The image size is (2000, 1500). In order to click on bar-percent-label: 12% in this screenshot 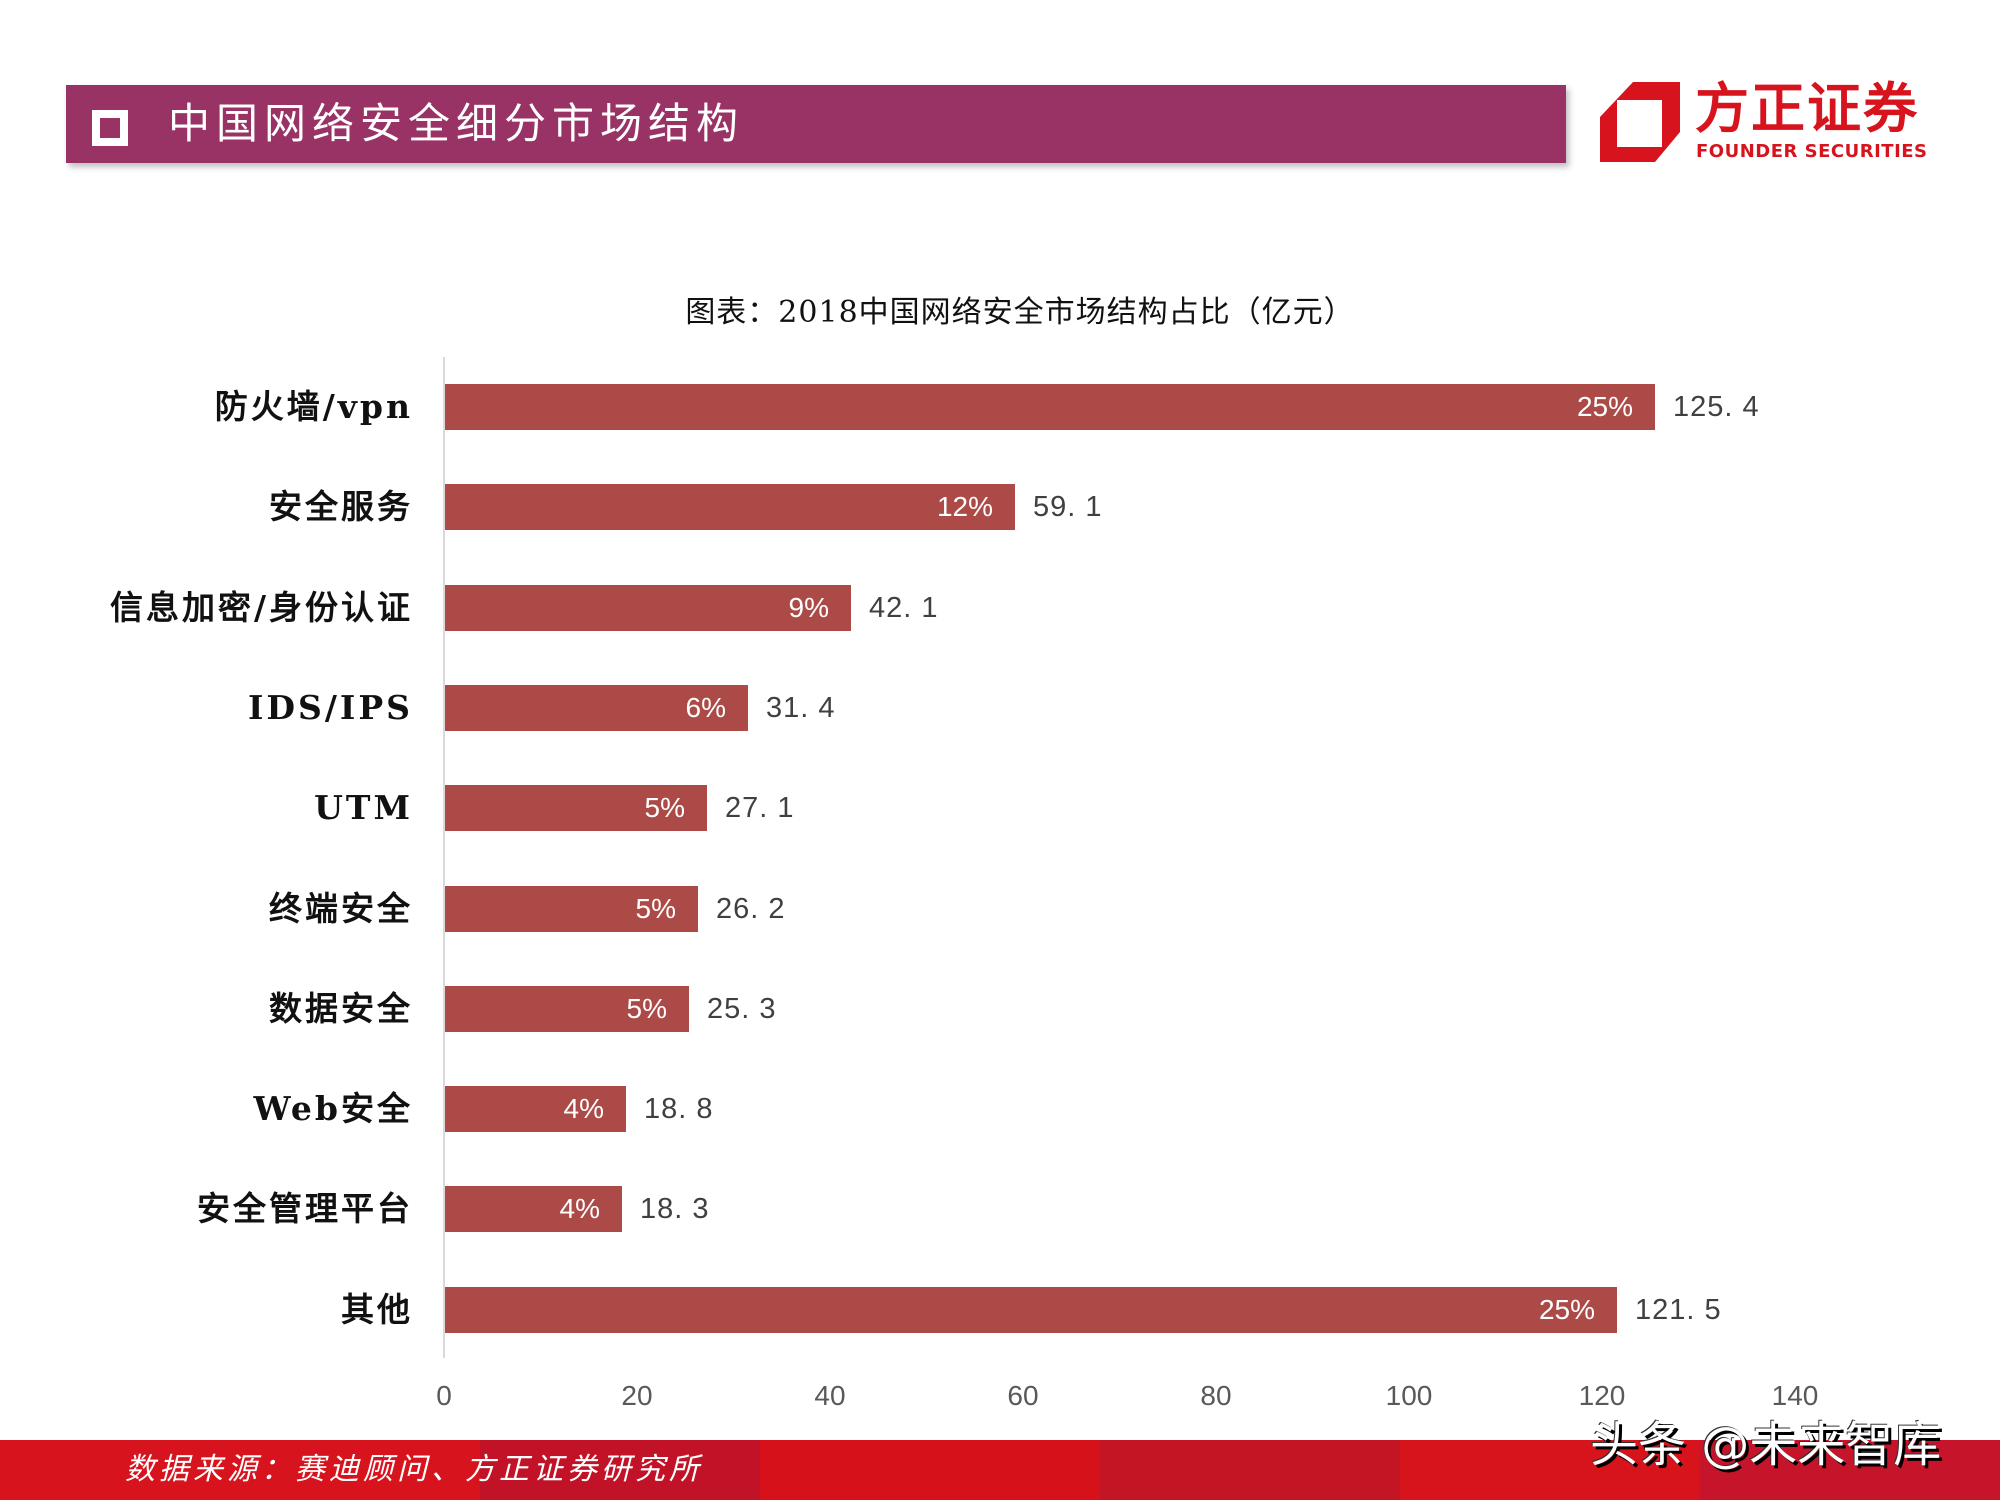, I will do `click(964, 506)`.